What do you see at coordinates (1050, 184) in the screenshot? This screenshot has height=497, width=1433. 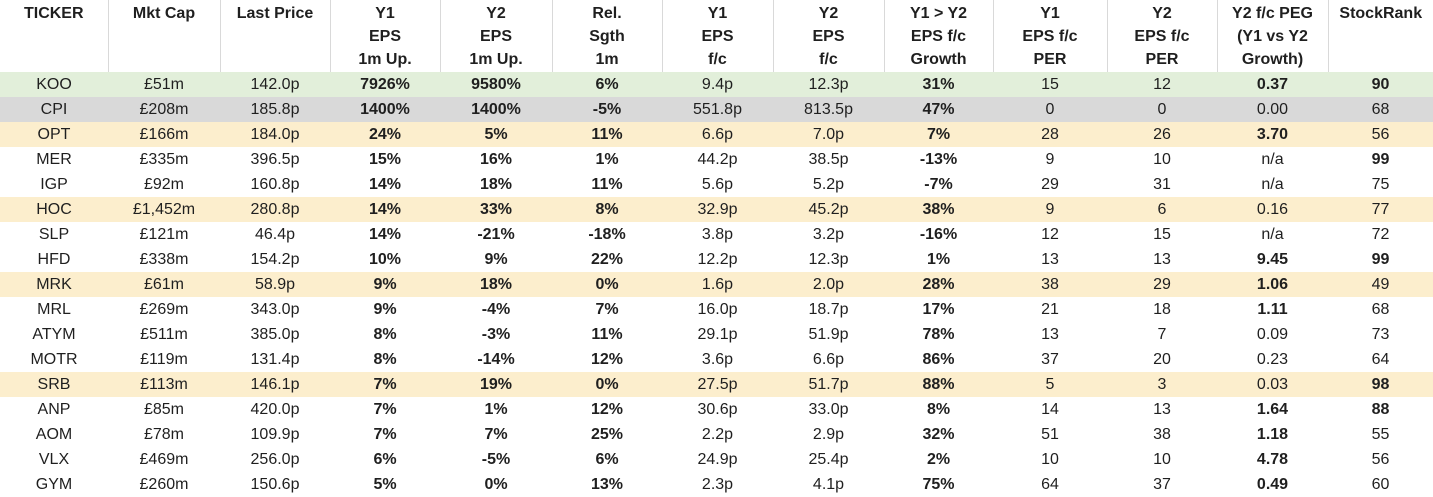 I see `cell-y1-eps-fc-per: 29` at bounding box center [1050, 184].